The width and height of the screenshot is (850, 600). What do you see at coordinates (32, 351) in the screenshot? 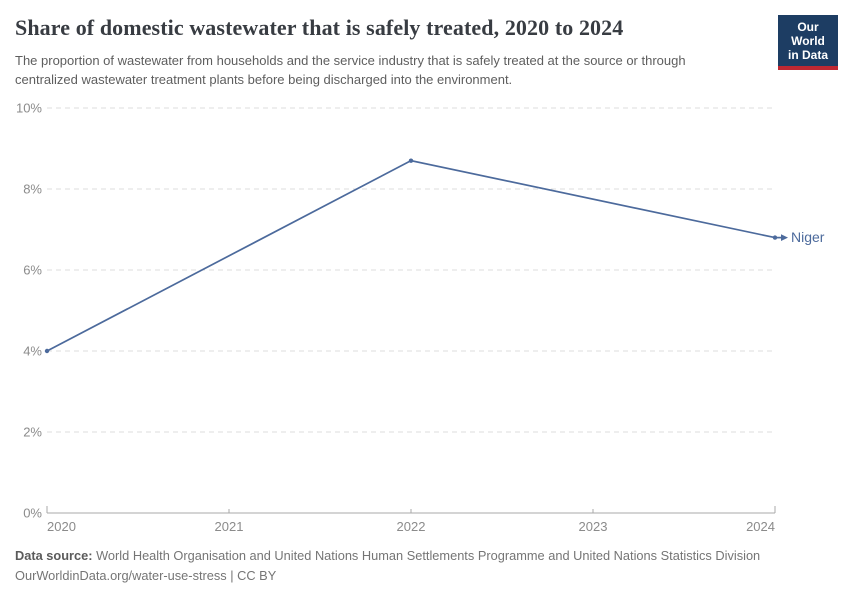
I see `y-tick-label: 4%` at bounding box center [32, 351].